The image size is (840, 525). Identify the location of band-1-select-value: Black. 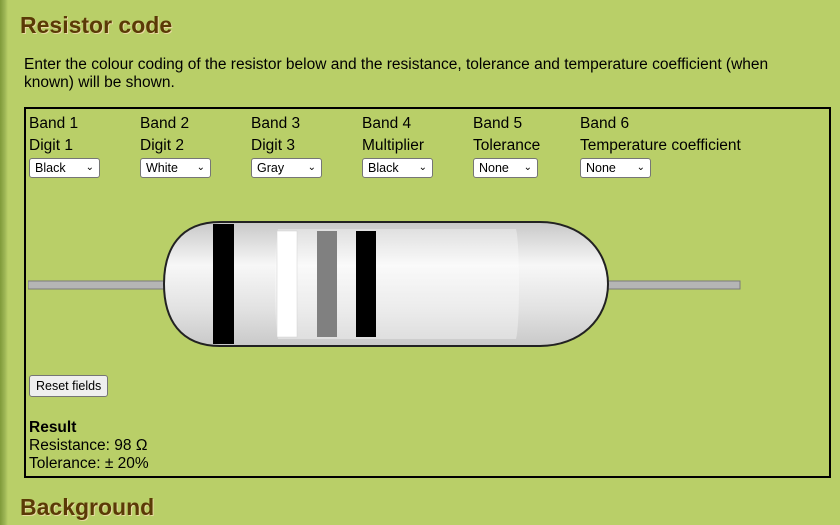
(50, 168).